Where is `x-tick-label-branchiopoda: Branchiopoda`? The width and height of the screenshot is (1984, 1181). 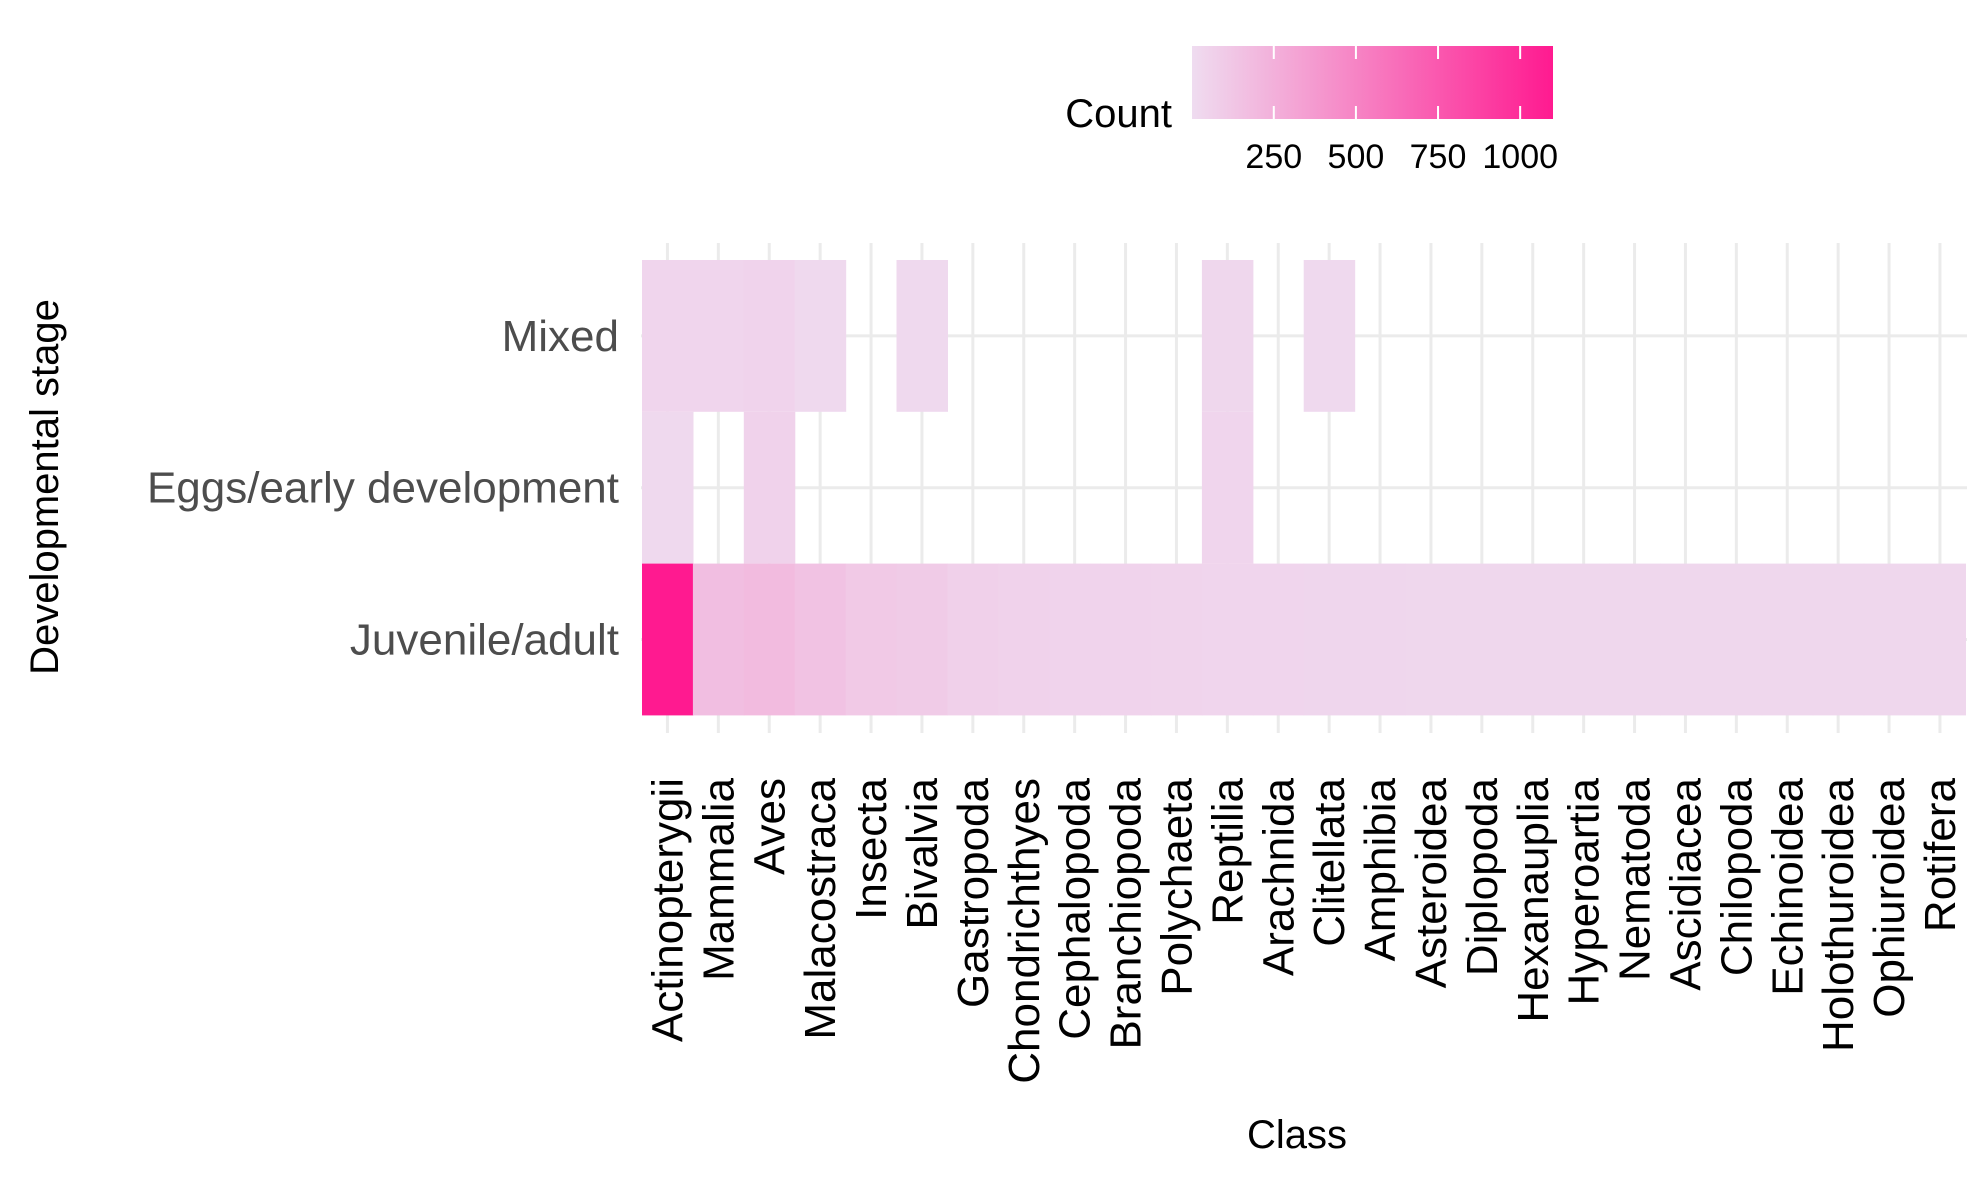
x-tick-label-branchiopoda: Branchiopoda is located at coordinates (1126, 913).